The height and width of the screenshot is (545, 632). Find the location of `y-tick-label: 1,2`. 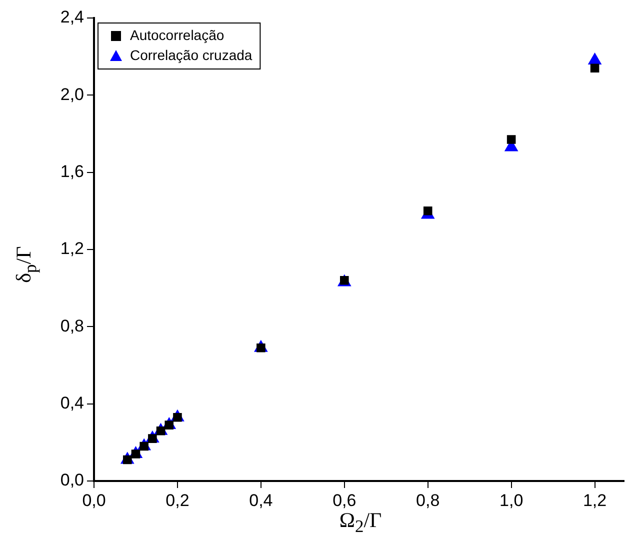

y-tick-label: 1,2 is located at coordinates (72, 248).